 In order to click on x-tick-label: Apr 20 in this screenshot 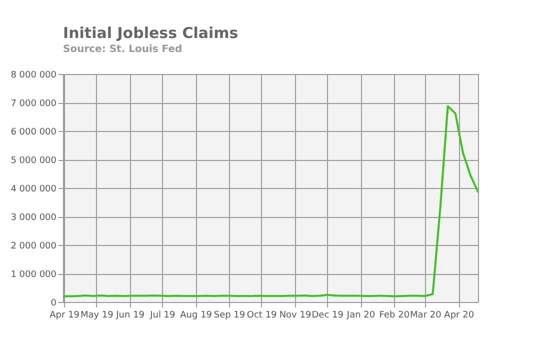, I will do `click(459, 315)`.